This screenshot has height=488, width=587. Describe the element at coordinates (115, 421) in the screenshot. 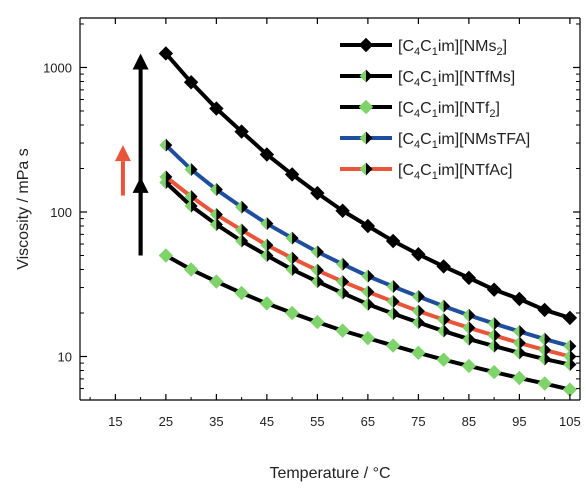

I see `x-tick-label-15: 15` at that location.